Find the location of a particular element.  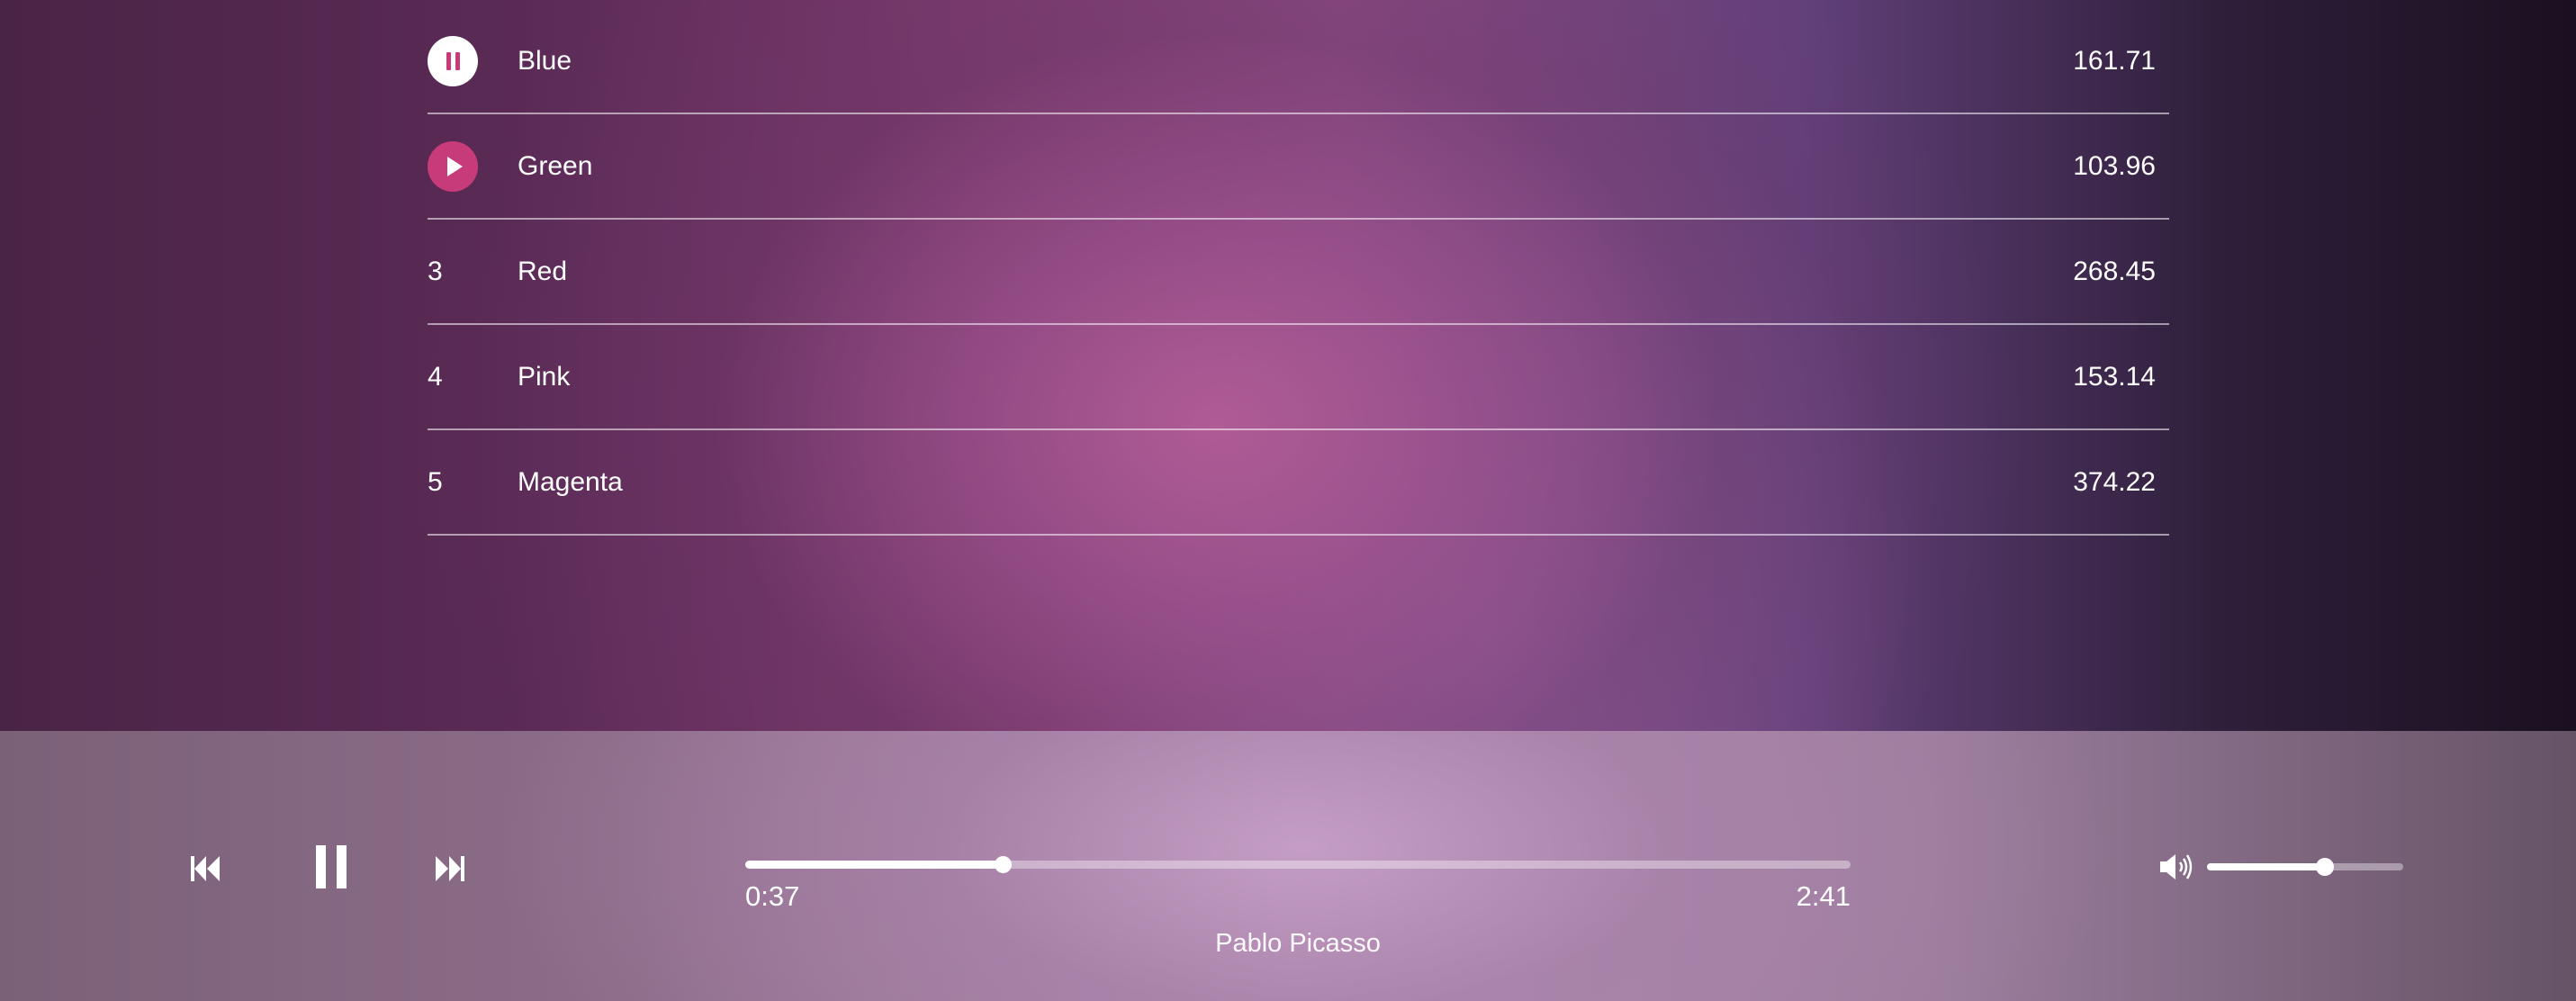

skip-back-icon is located at coordinates (205, 868).